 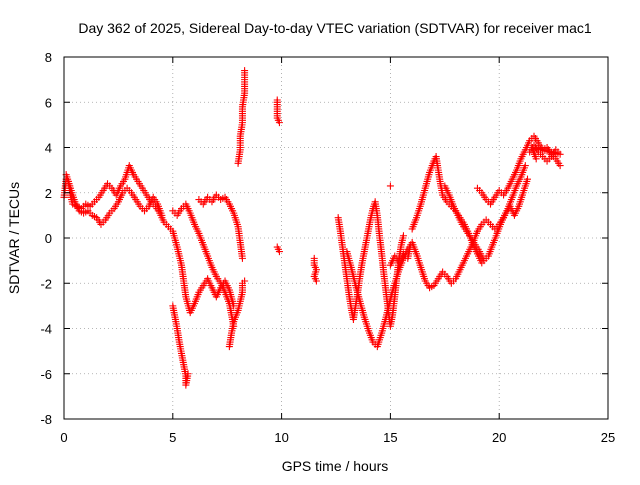 I want to click on x-axis-label: GPS time / hours, so click(x=335, y=466).